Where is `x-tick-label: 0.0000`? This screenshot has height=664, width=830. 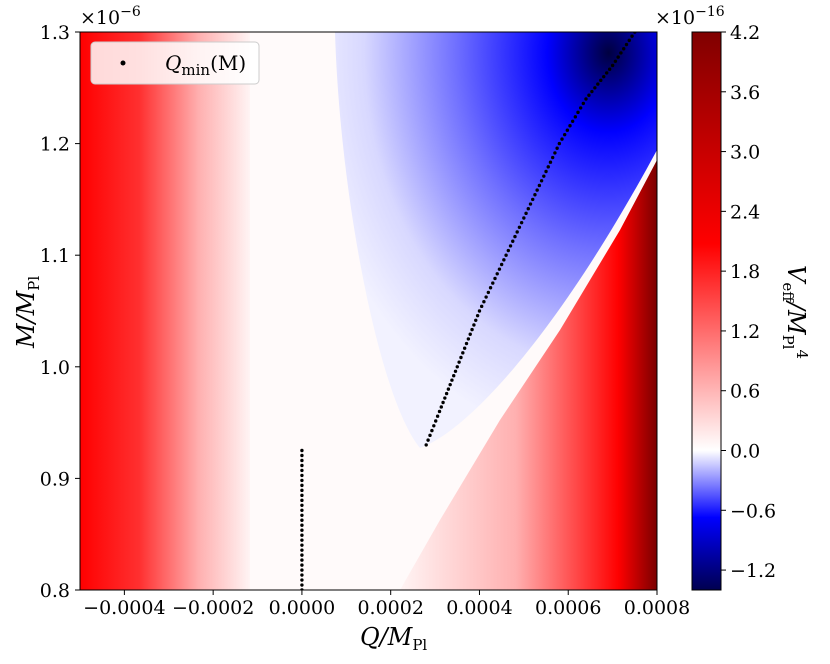 x-tick-label: 0.0000 is located at coordinates (302, 608).